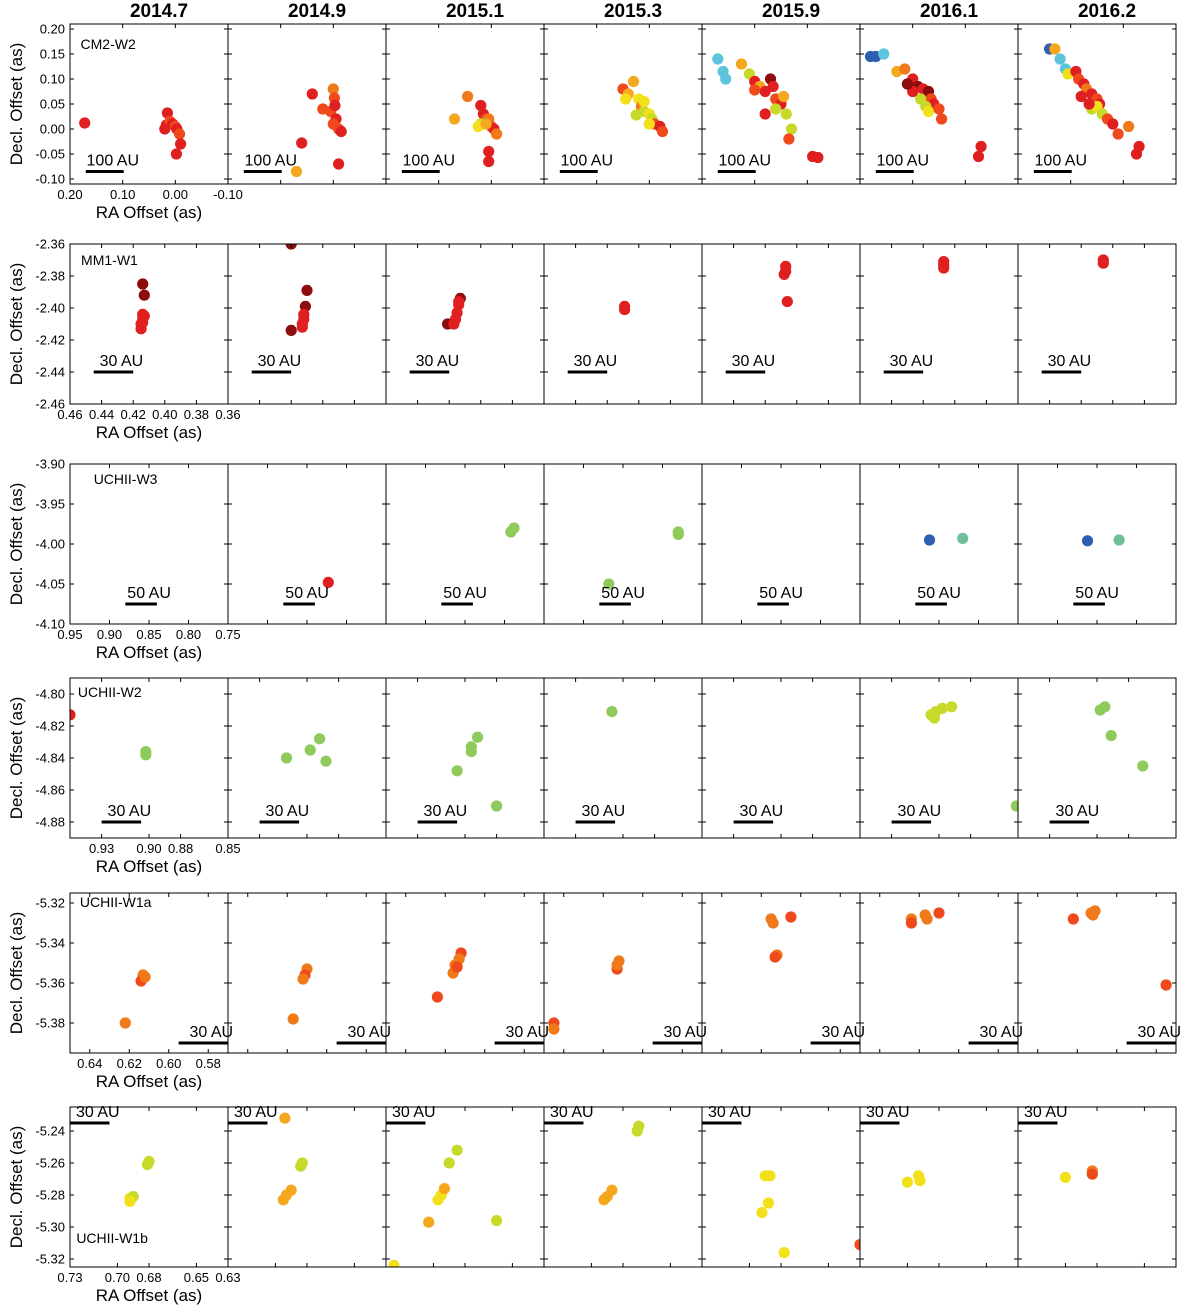 The image size is (1200, 1314). I want to click on scale-bar-label: 50 AU, so click(1097, 593).